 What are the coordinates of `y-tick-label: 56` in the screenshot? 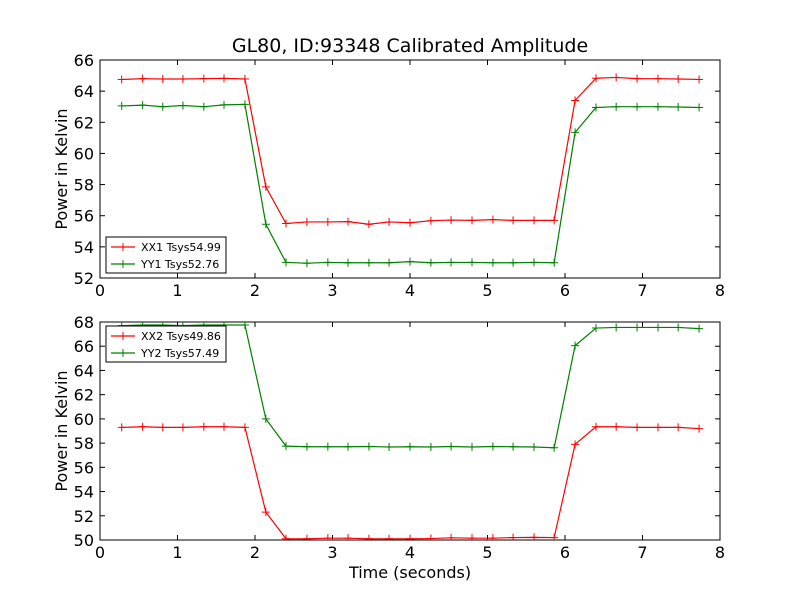 It's located at (84, 216).